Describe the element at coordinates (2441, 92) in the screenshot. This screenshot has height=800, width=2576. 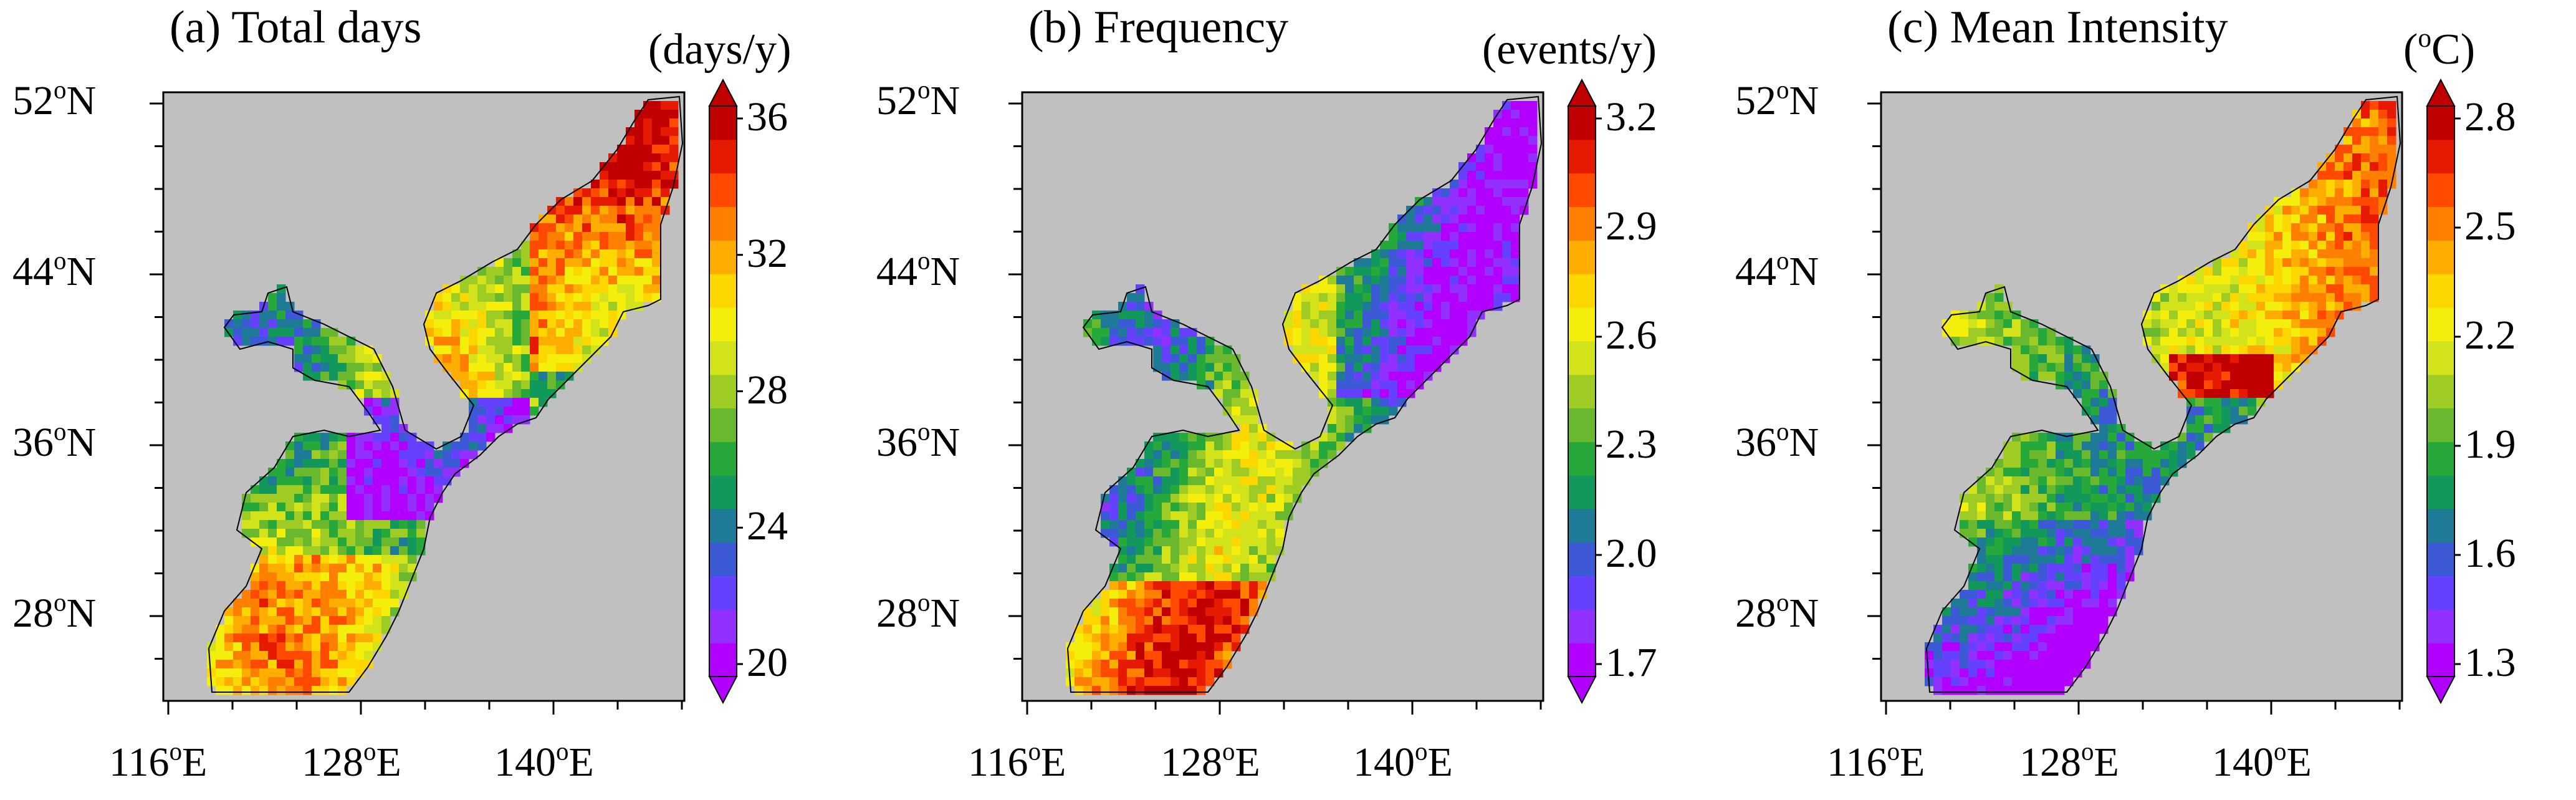
I see `colorbar-max-arrow` at that location.